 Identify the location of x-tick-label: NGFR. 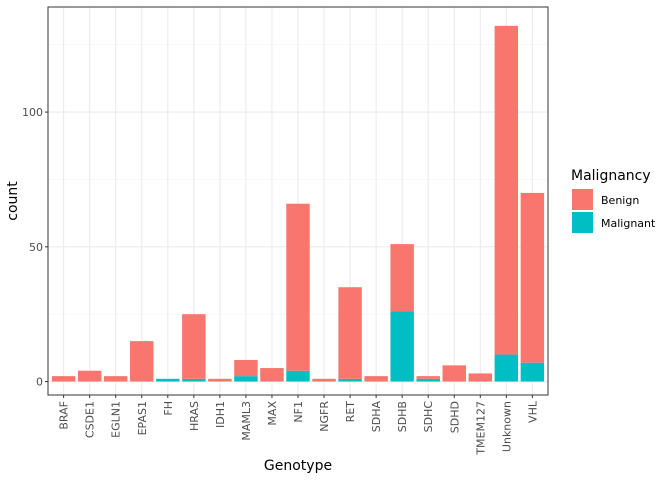
(324, 416).